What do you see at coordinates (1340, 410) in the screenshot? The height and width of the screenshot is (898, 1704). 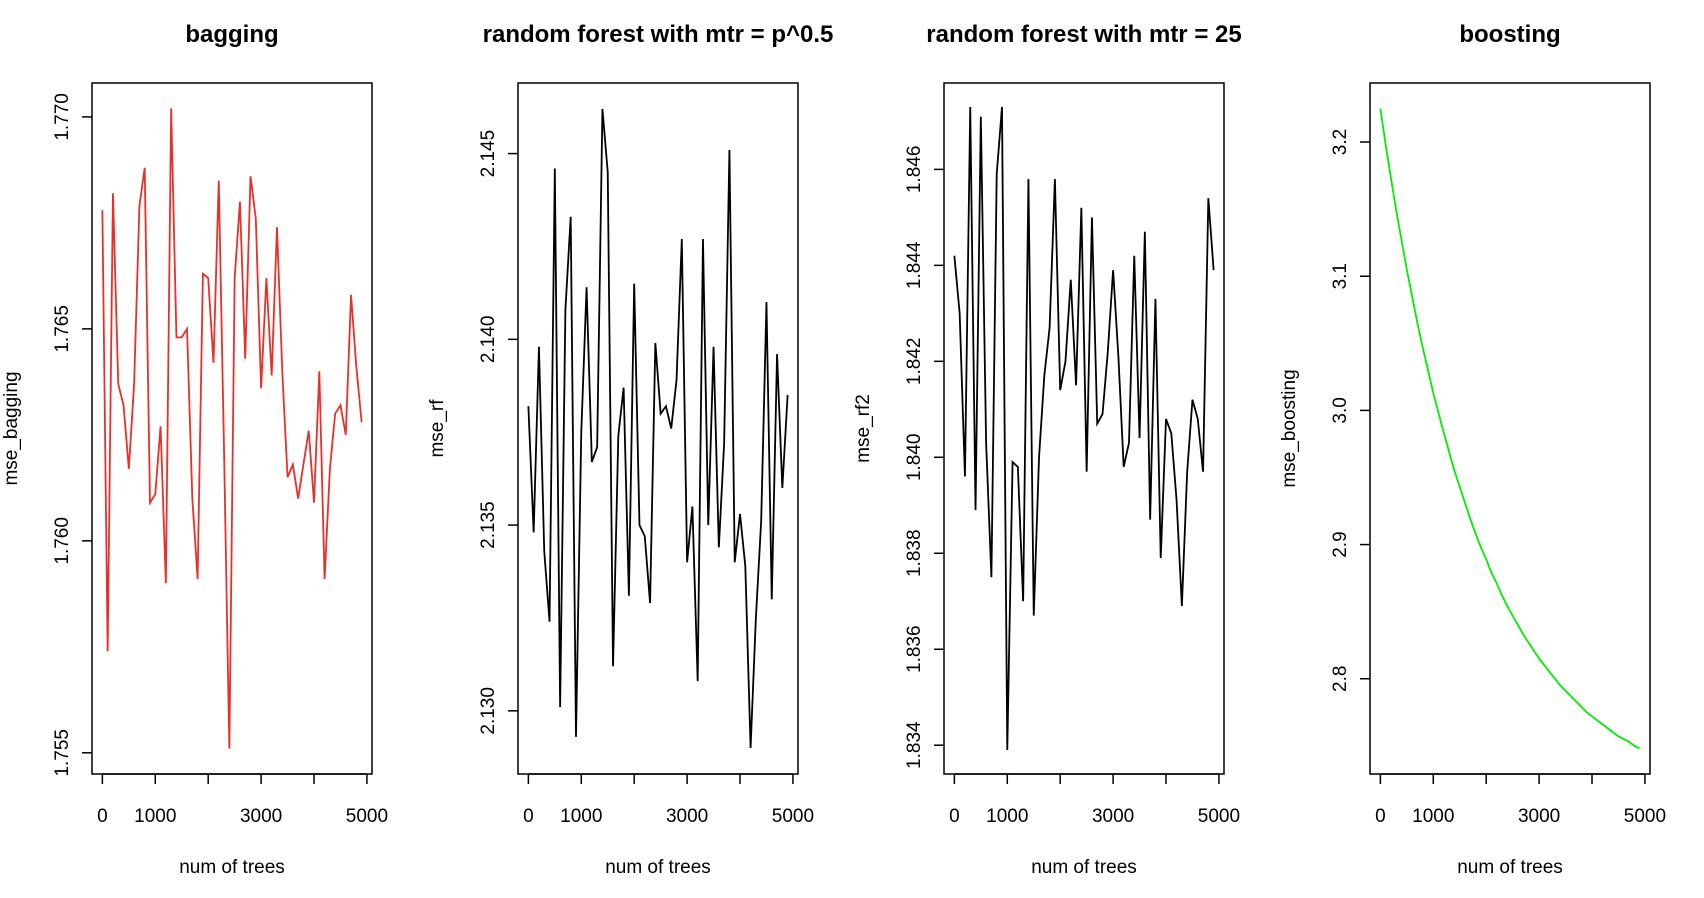 I see `y-tick-label: 3.0` at bounding box center [1340, 410].